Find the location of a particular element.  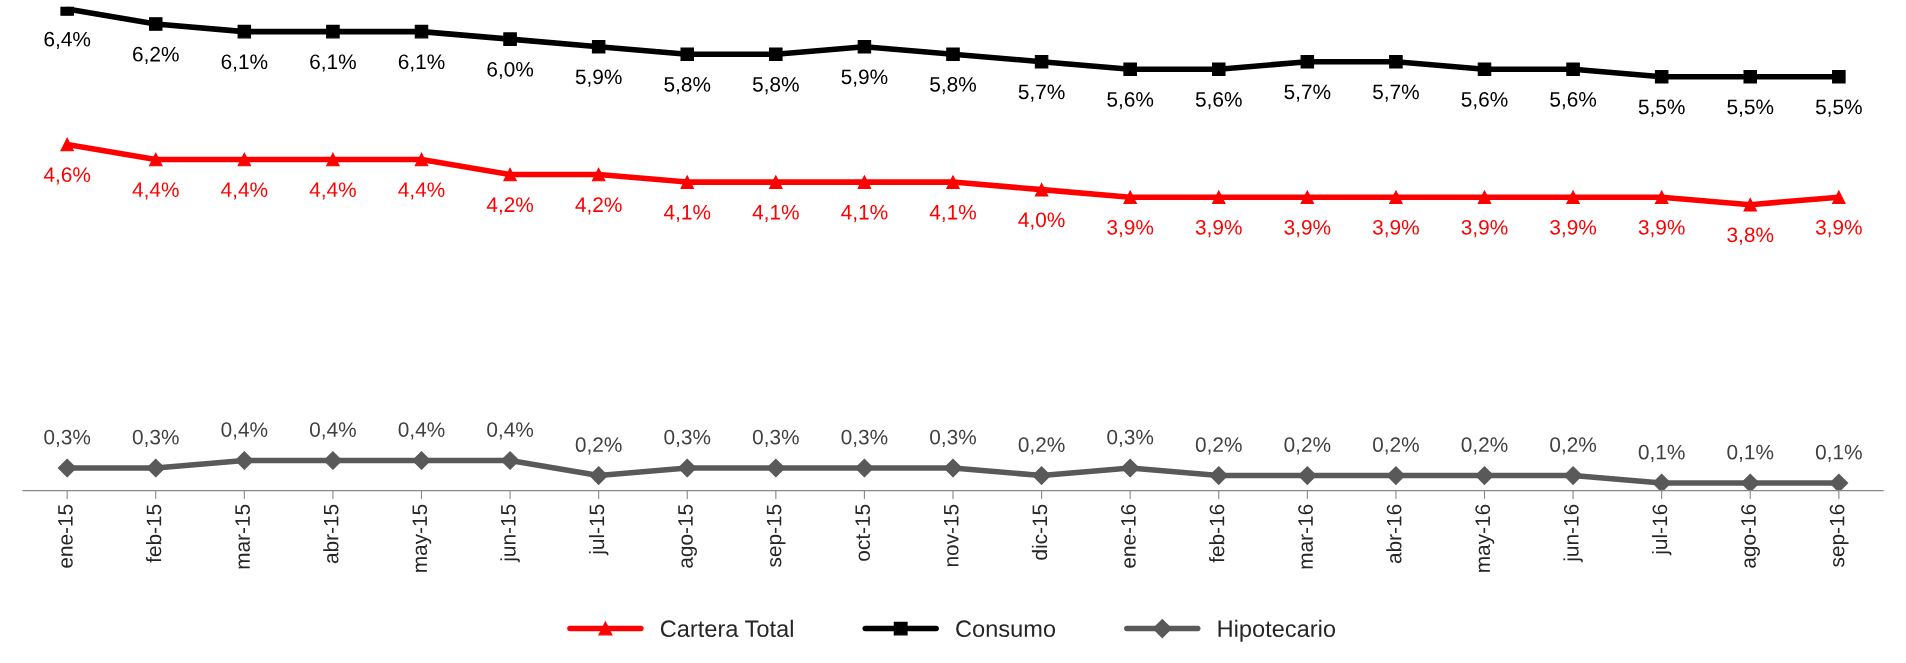

x-tick-label: feb-15 is located at coordinates (154, 533).